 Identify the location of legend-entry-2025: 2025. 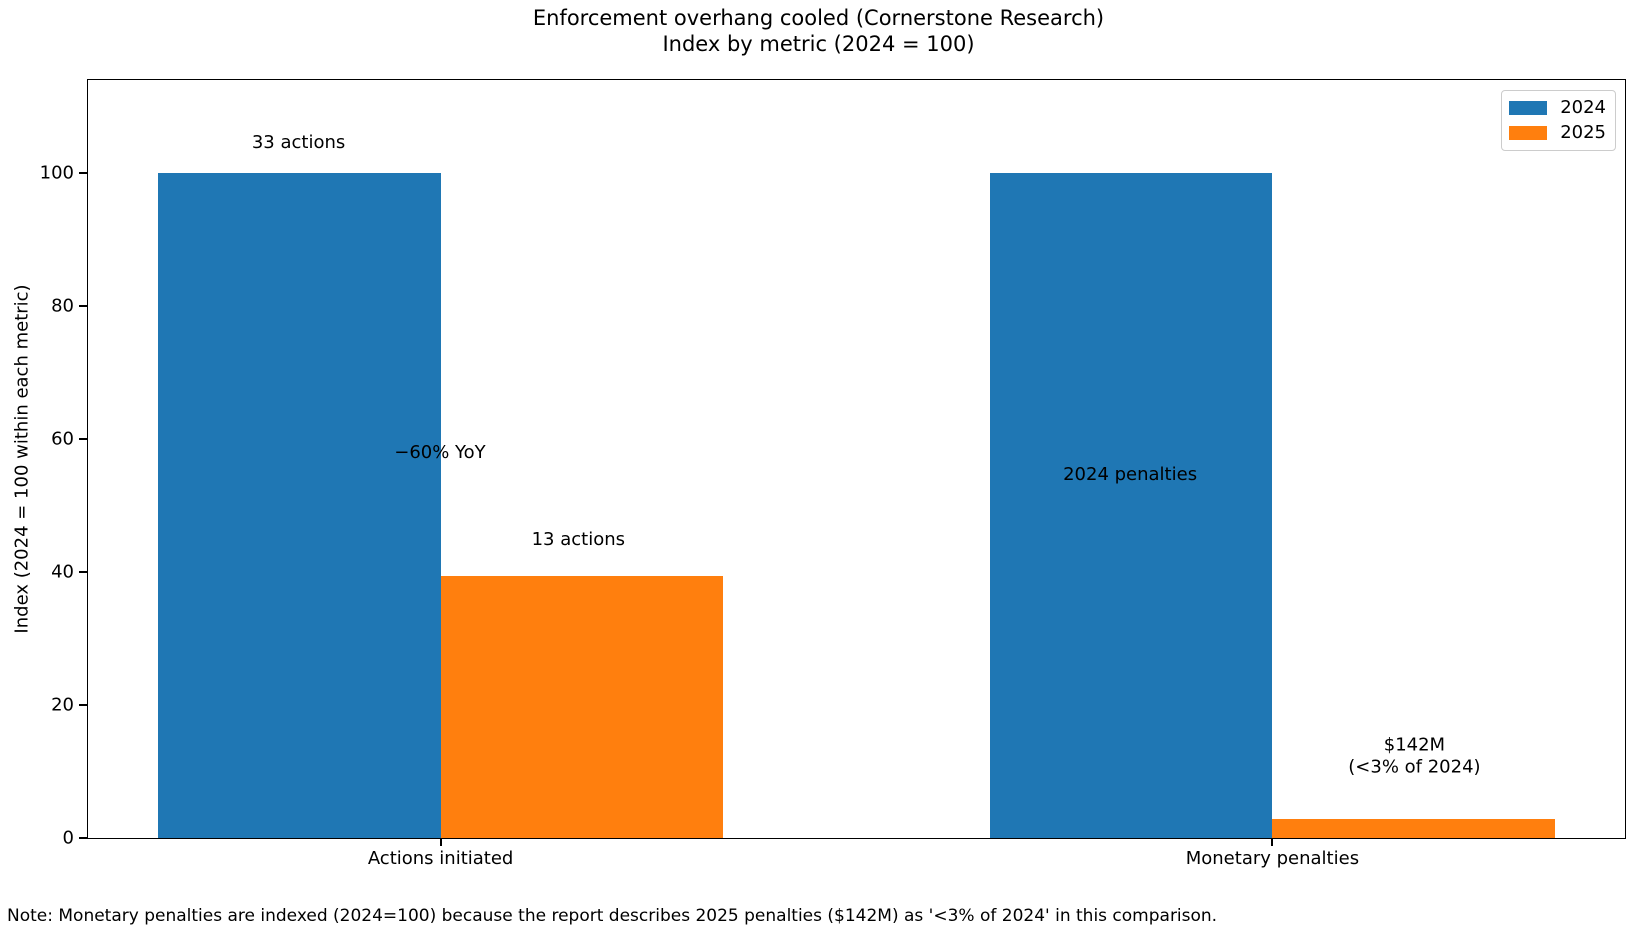
(1557, 133).